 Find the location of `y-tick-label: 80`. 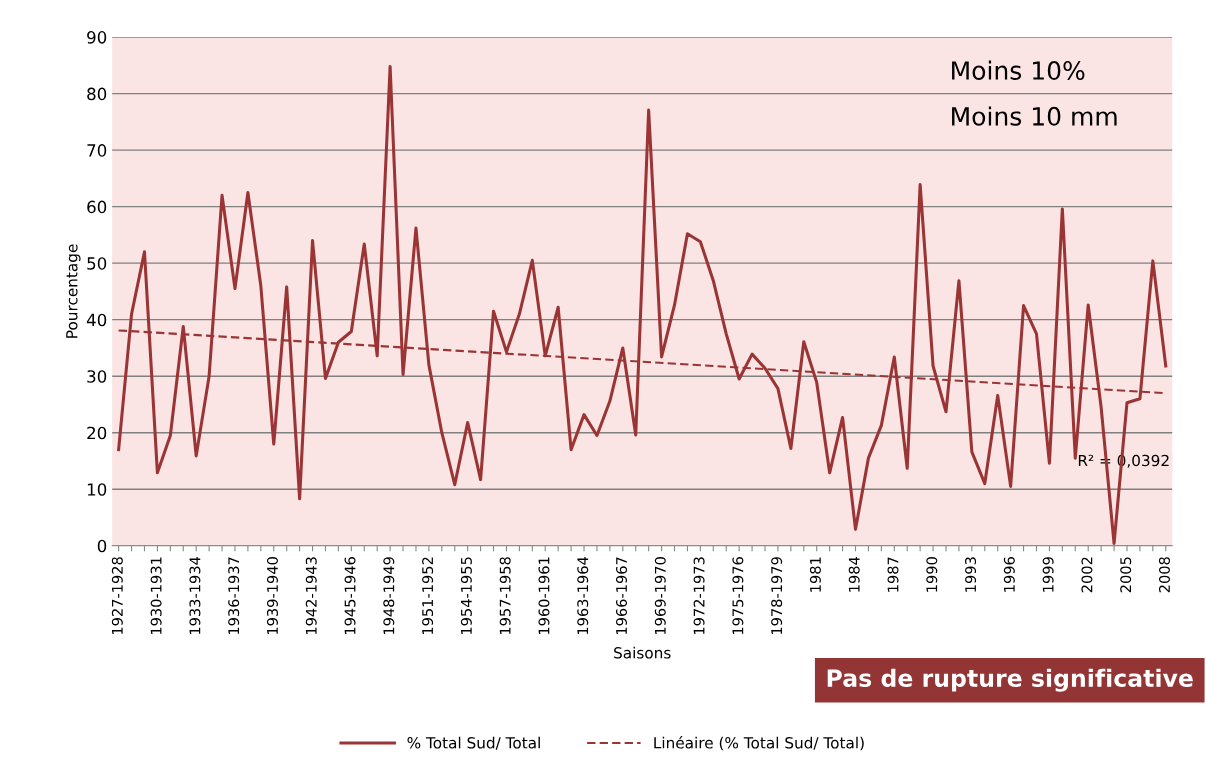

y-tick-label: 80 is located at coordinates (97, 94).